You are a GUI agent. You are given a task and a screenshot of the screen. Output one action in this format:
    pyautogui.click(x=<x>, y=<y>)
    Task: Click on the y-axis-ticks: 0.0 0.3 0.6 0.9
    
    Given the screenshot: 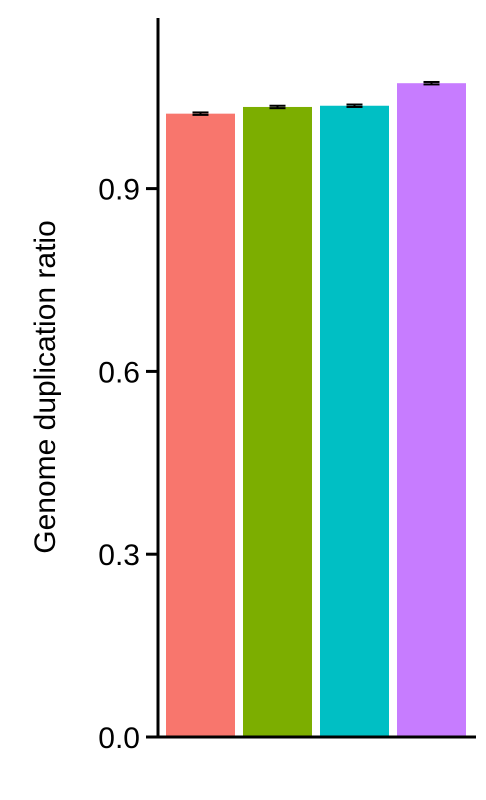 What is the action you would take?
    pyautogui.click(x=128, y=464)
    